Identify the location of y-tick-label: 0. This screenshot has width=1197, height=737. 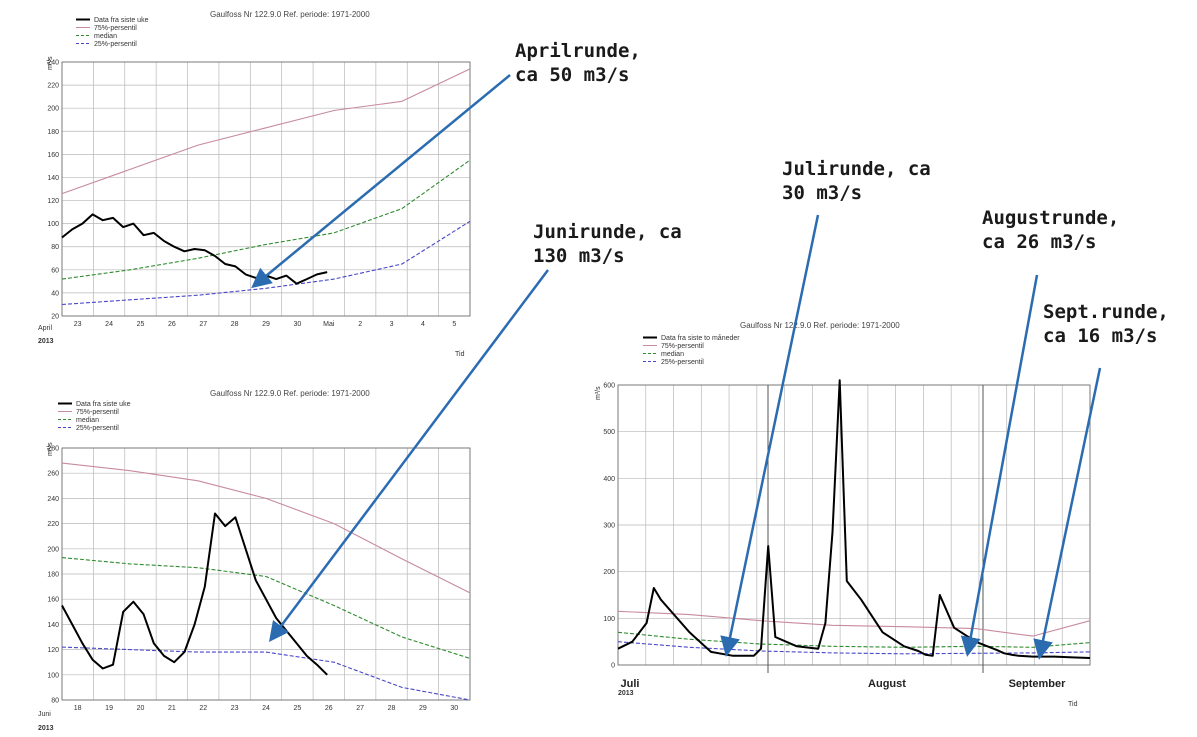
(613, 666).